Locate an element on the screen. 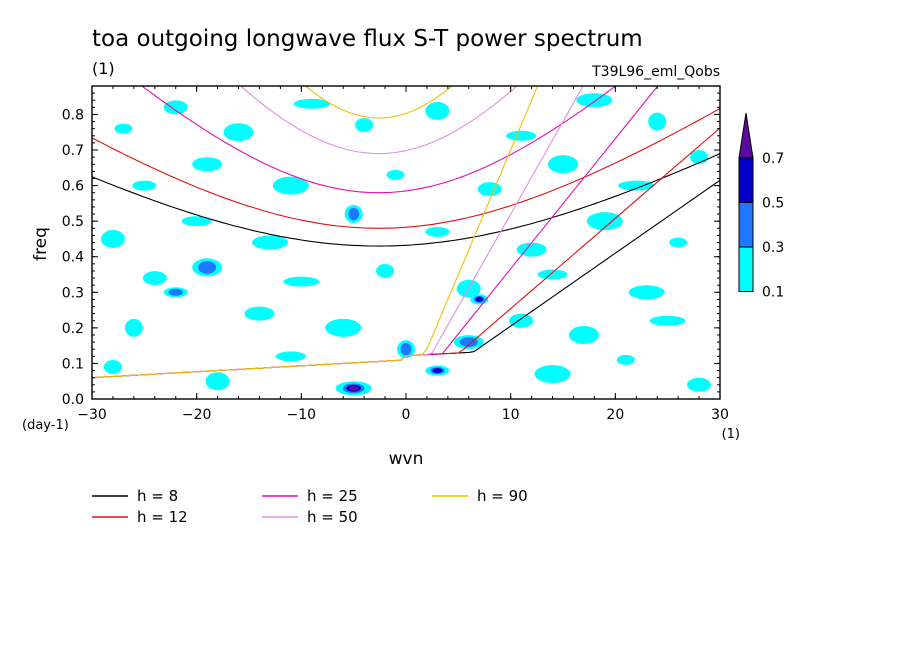 The width and height of the screenshot is (904, 654). legend-label: h = 25 is located at coordinates (332, 496).